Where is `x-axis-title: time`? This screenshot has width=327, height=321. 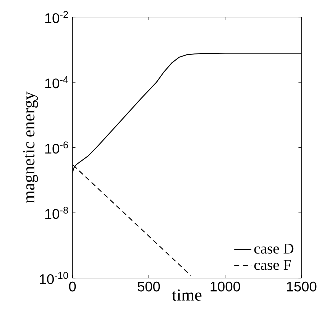
x-axis-title: time is located at coordinates (187, 295).